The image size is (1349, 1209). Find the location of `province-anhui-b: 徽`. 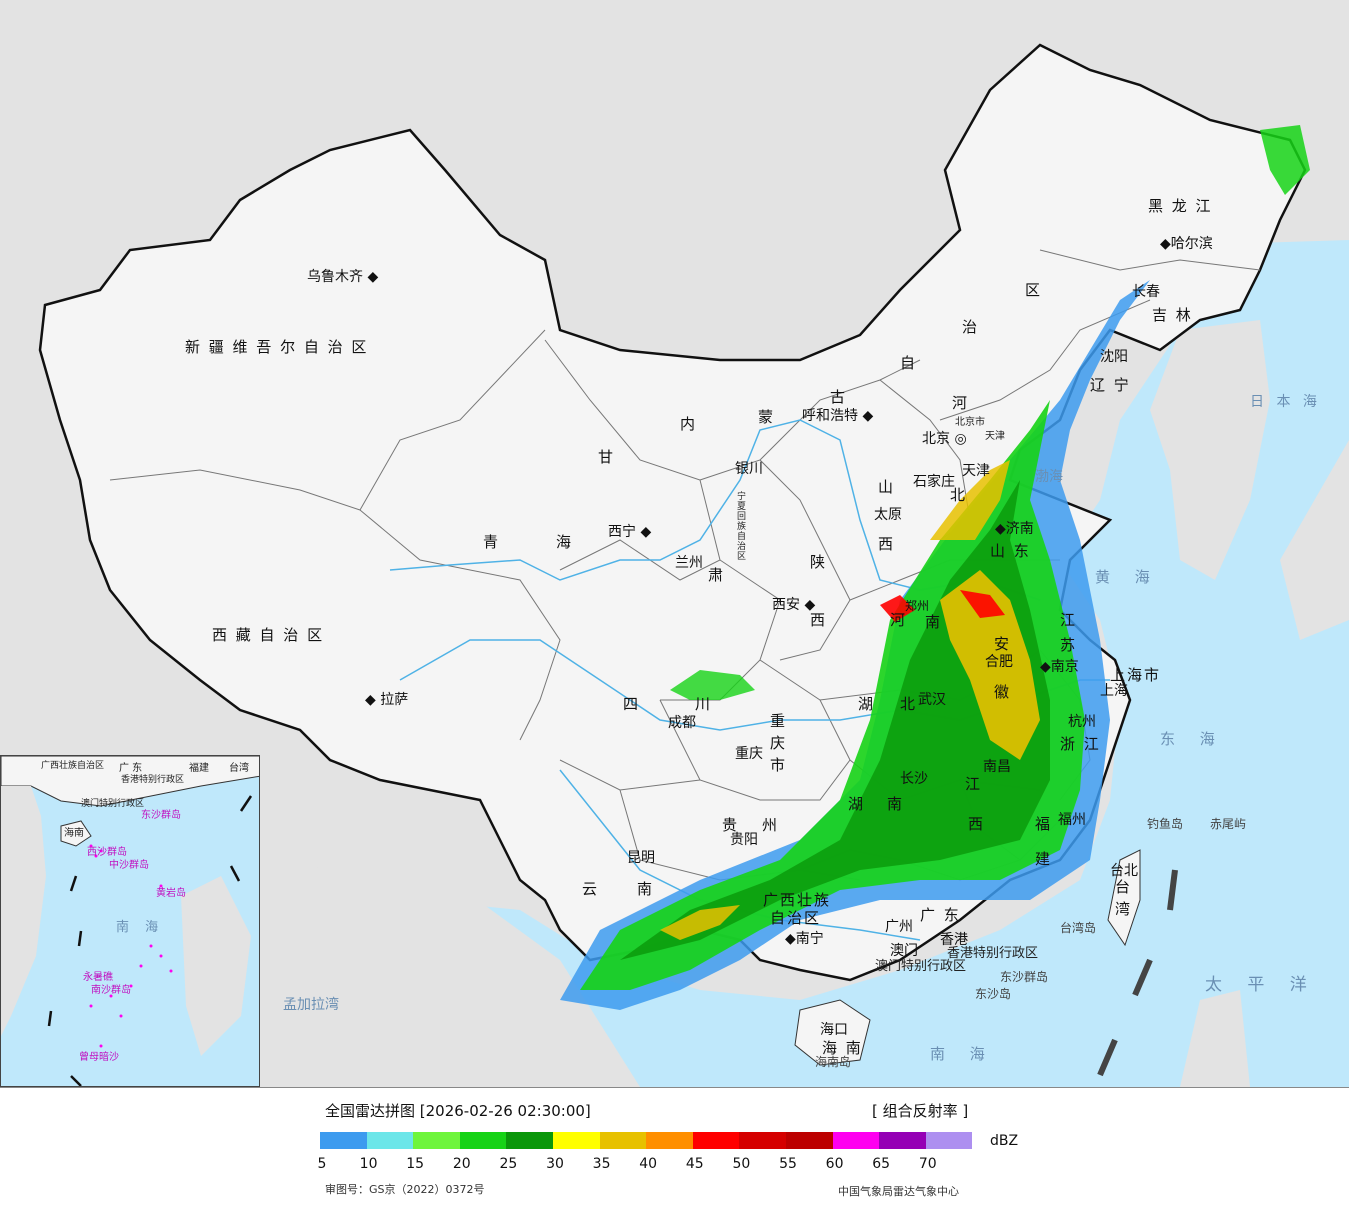

province-anhui-b: 徽 is located at coordinates (1003, 692).